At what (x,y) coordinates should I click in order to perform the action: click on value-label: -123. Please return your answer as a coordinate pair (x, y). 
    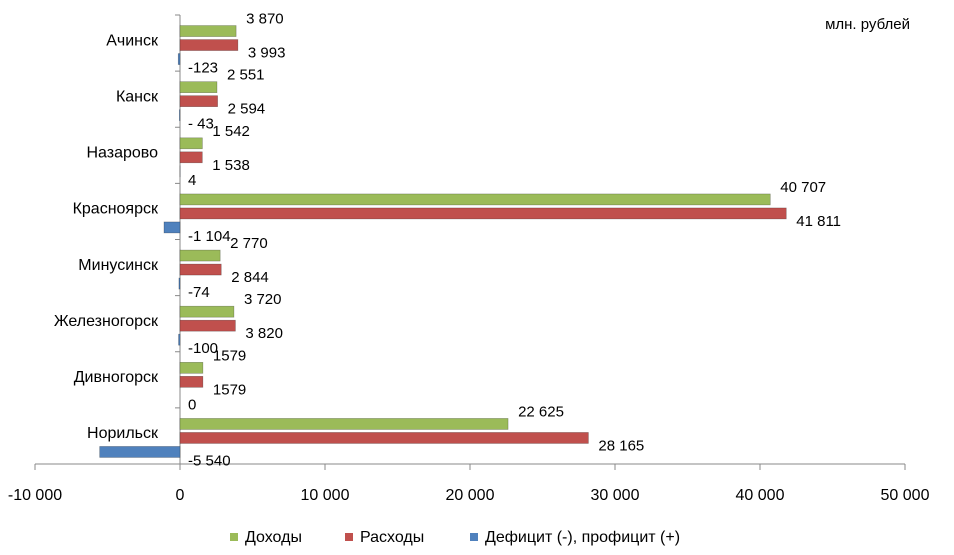
    Looking at the image, I should click on (203, 68).